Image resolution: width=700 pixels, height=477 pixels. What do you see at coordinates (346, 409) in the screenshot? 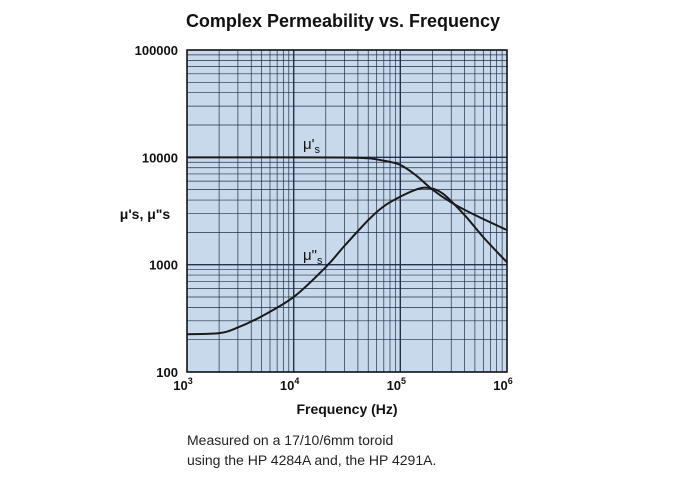
I see `x-axis-label: Frequency (Hz)` at bounding box center [346, 409].